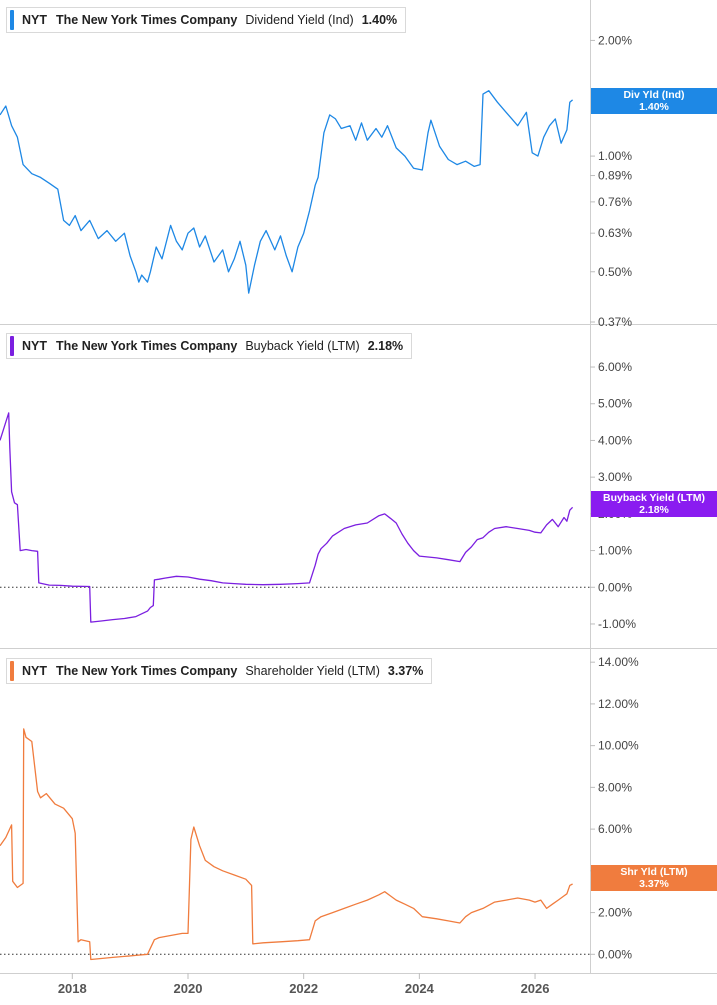 This screenshot has height=1005, width=717. Describe the element at coordinates (615, 404) in the screenshot. I see `y-tick-label: 5.00%` at that location.